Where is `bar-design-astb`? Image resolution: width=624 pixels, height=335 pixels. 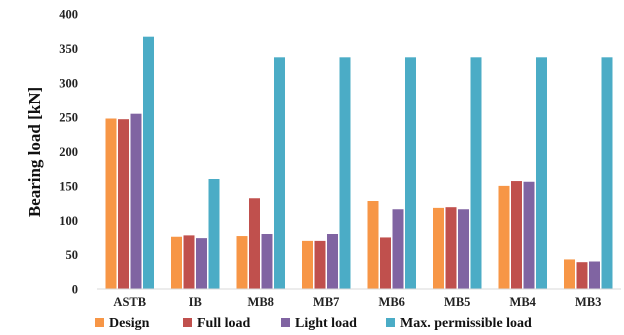 bar-design-astb is located at coordinates (111, 203).